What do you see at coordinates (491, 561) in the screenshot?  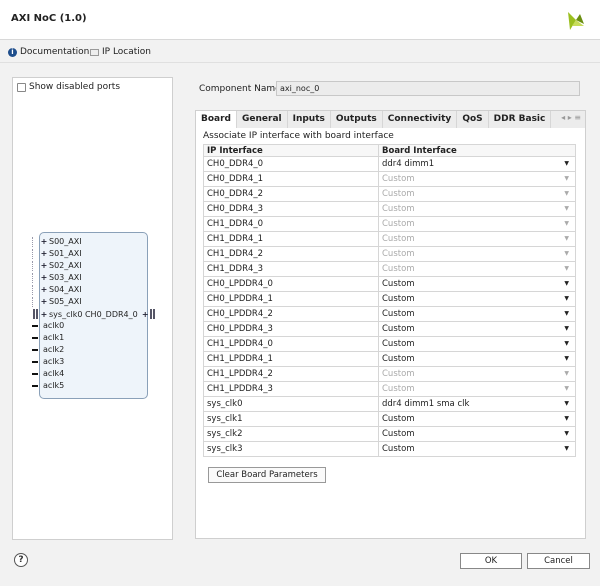 I see `ok-button: OK` at bounding box center [491, 561].